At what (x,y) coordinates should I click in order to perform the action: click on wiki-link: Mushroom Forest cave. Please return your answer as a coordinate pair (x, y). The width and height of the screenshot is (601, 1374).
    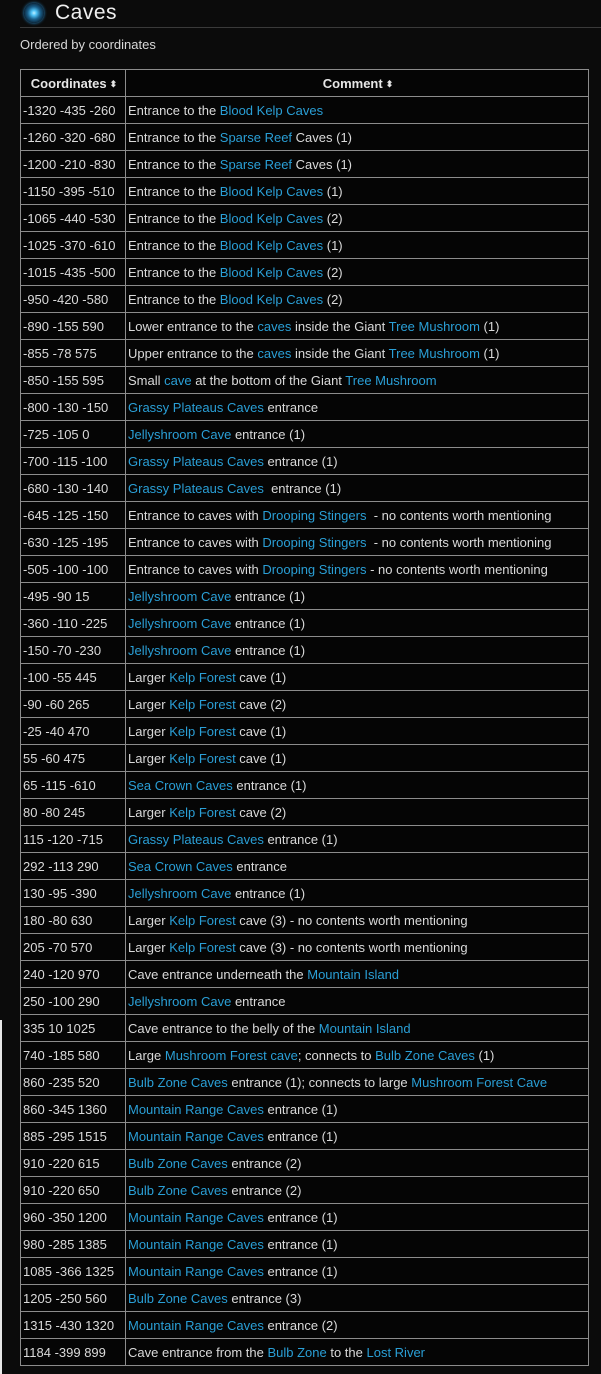
    Looking at the image, I should click on (231, 1055).